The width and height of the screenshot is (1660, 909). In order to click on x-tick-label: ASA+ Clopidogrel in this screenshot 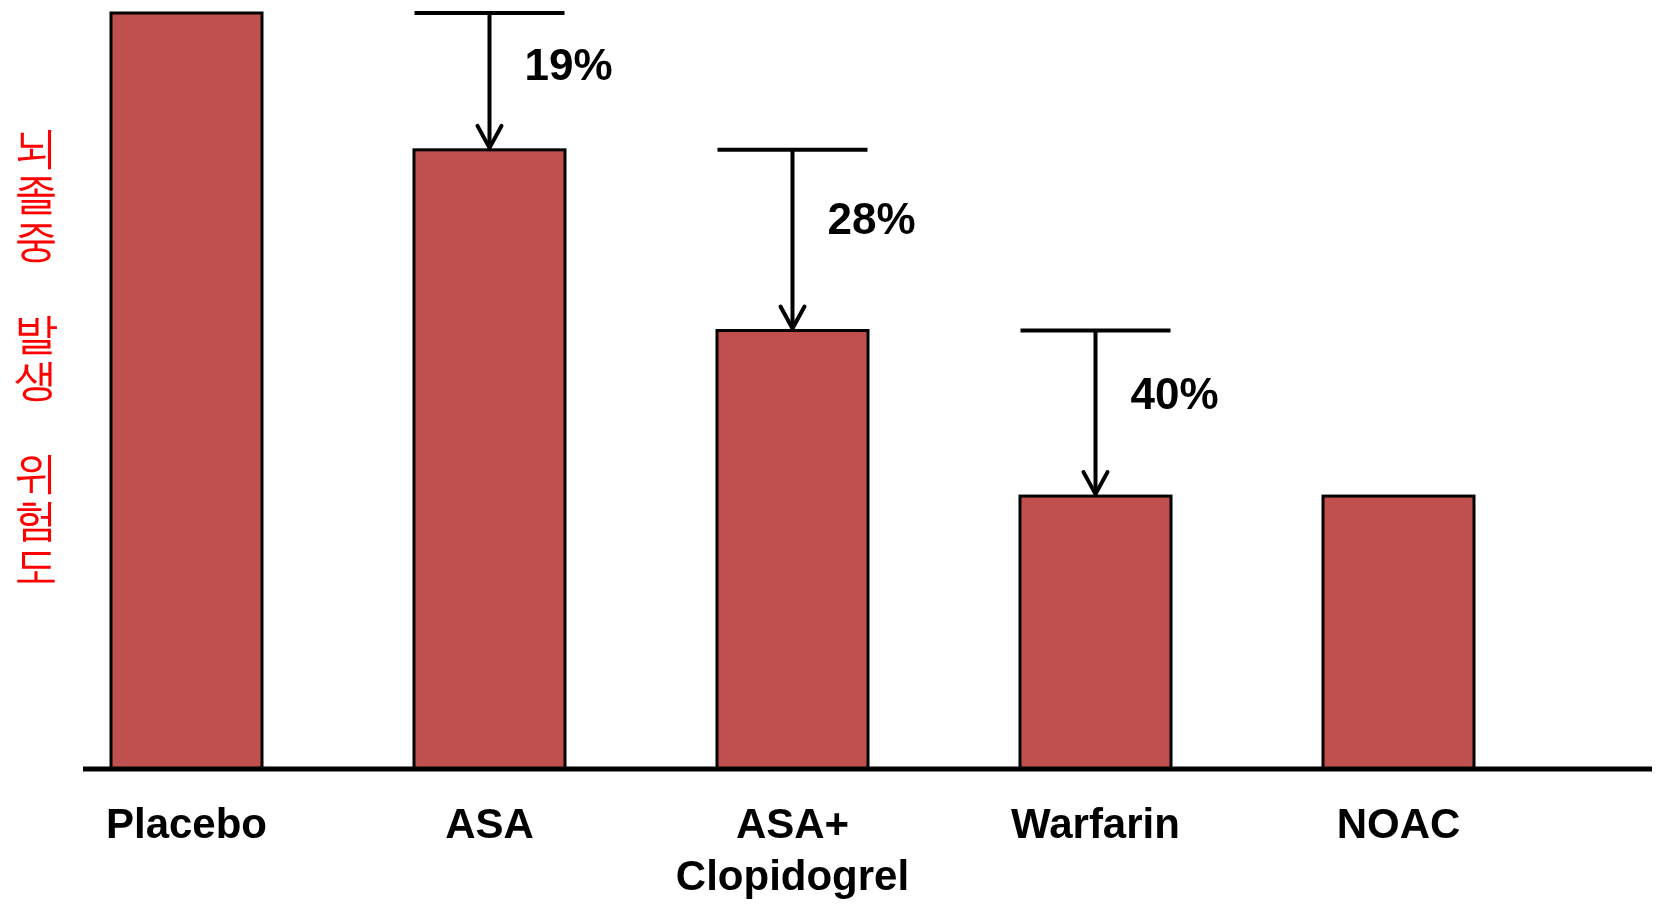, I will do `click(792, 849)`.